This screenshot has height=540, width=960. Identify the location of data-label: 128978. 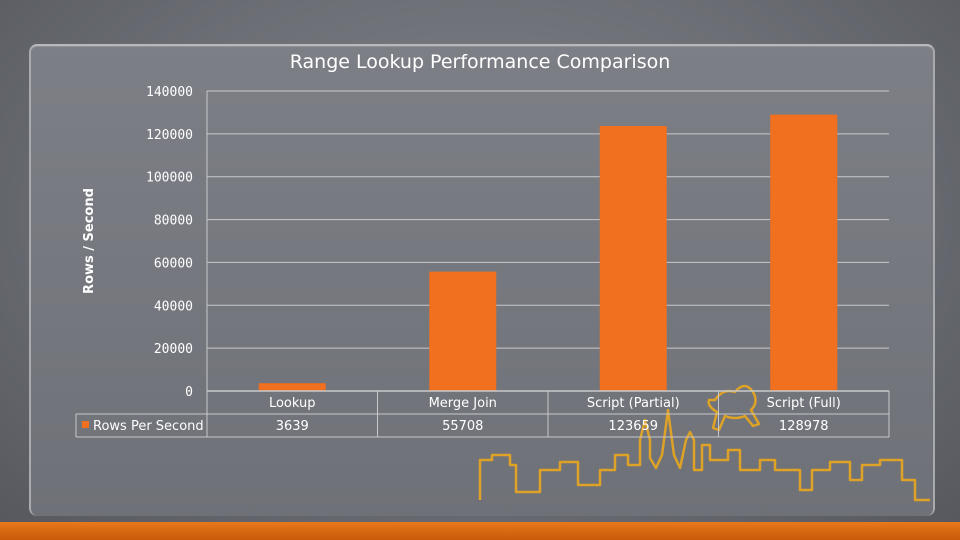
(804, 426).